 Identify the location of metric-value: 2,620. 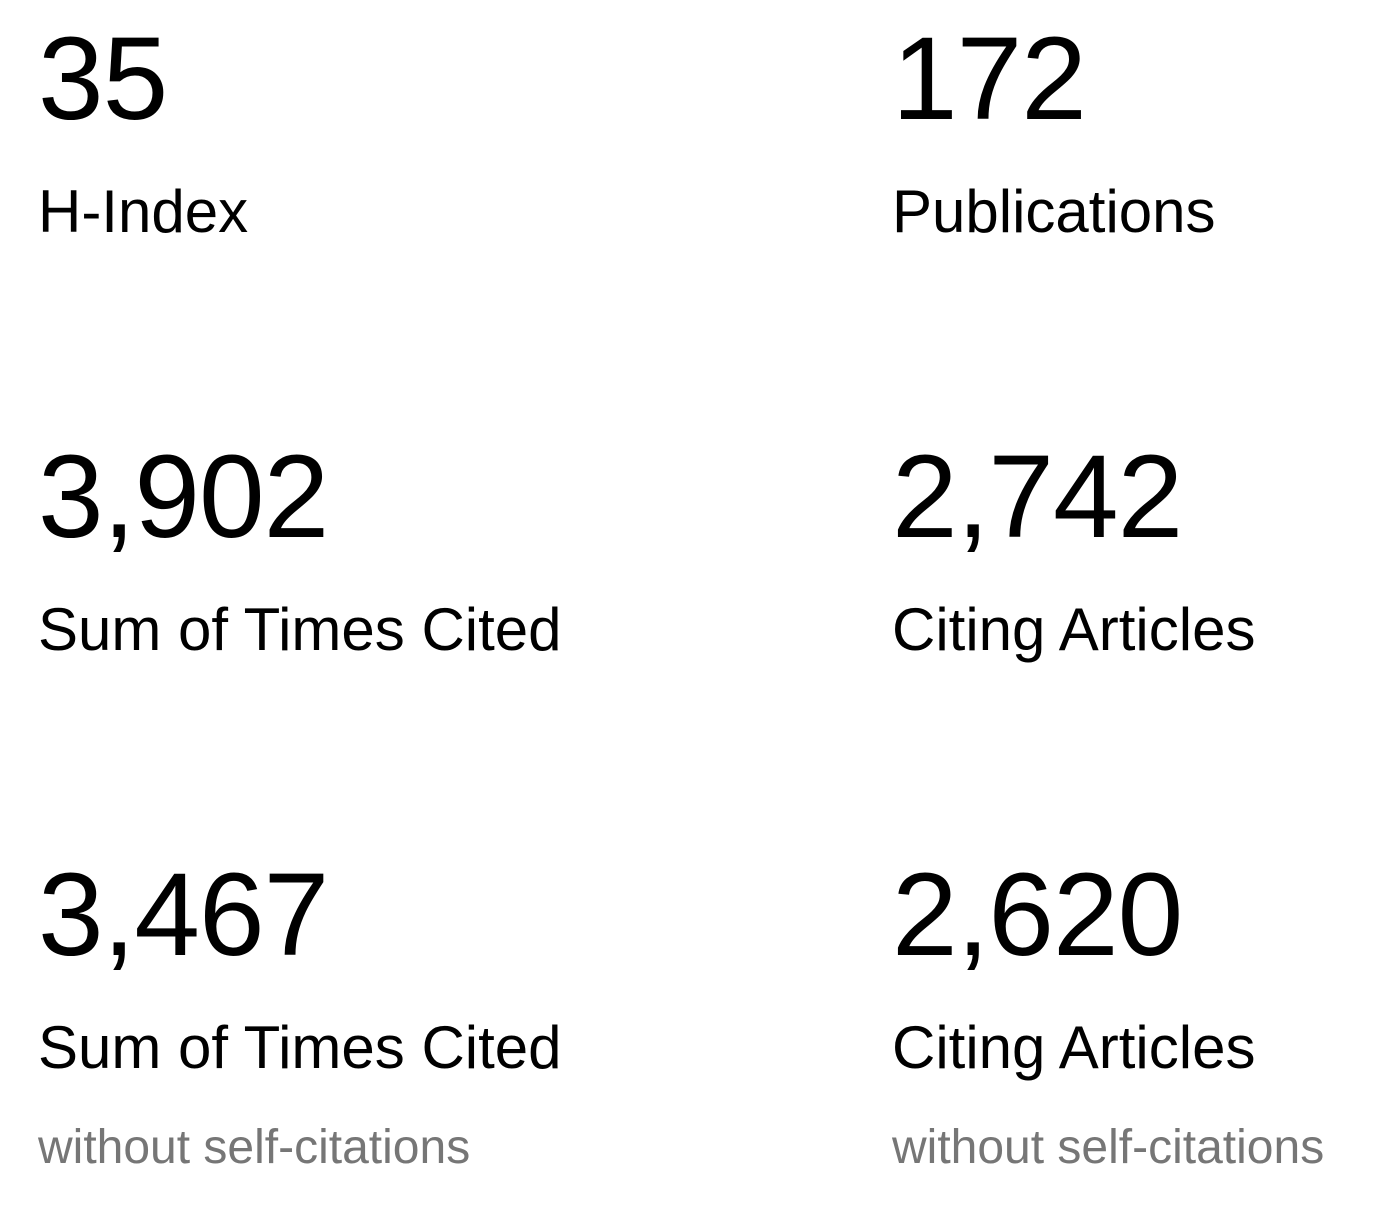
(1037, 915).